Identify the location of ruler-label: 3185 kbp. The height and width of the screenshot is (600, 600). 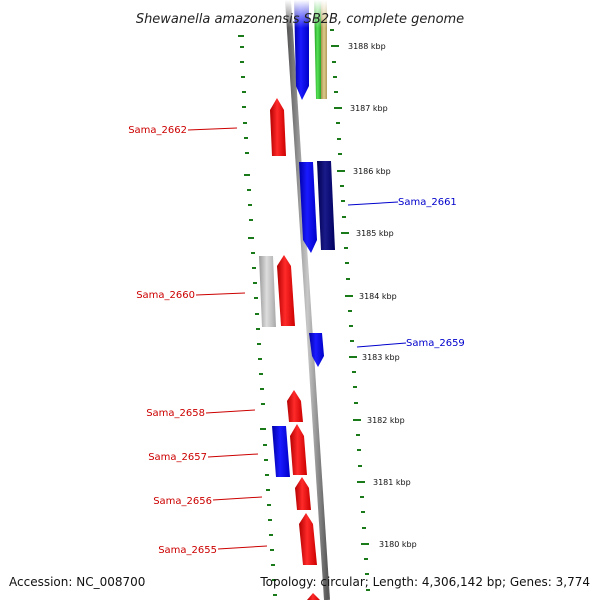
(375, 233).